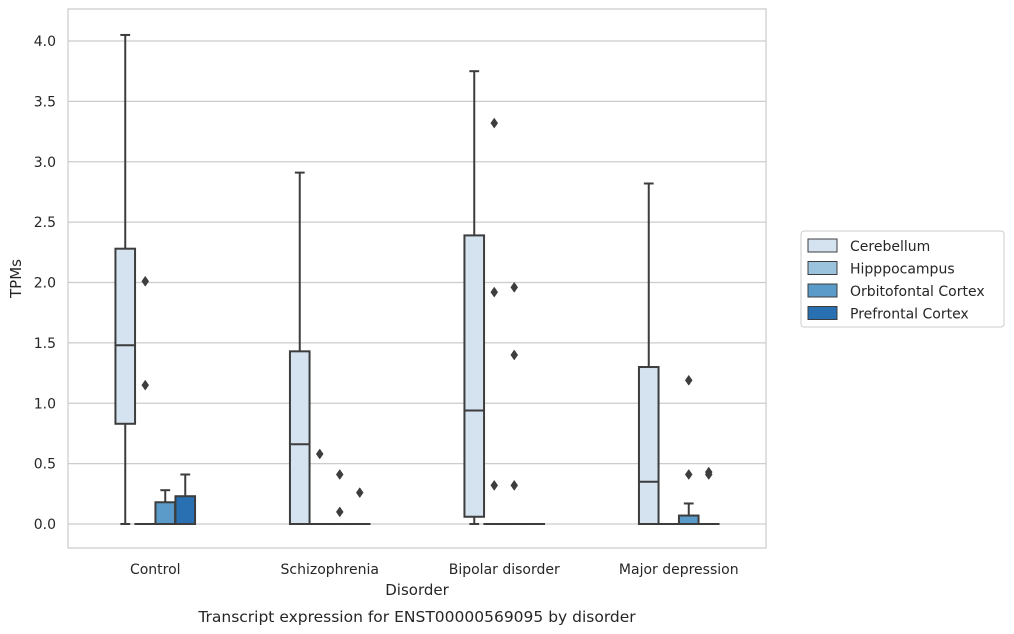  I want to click on legend-item: Cerebellum, so click(868, 246).